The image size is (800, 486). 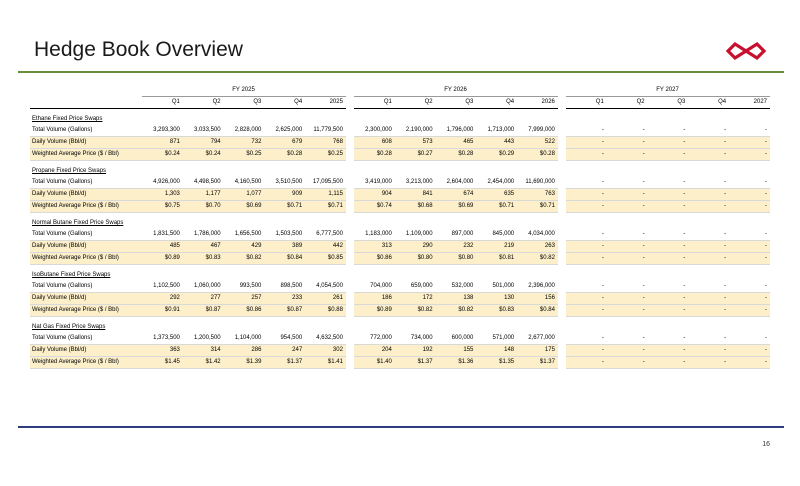 I want to click on table-cell: $0.68, so click(x=415, y=206).